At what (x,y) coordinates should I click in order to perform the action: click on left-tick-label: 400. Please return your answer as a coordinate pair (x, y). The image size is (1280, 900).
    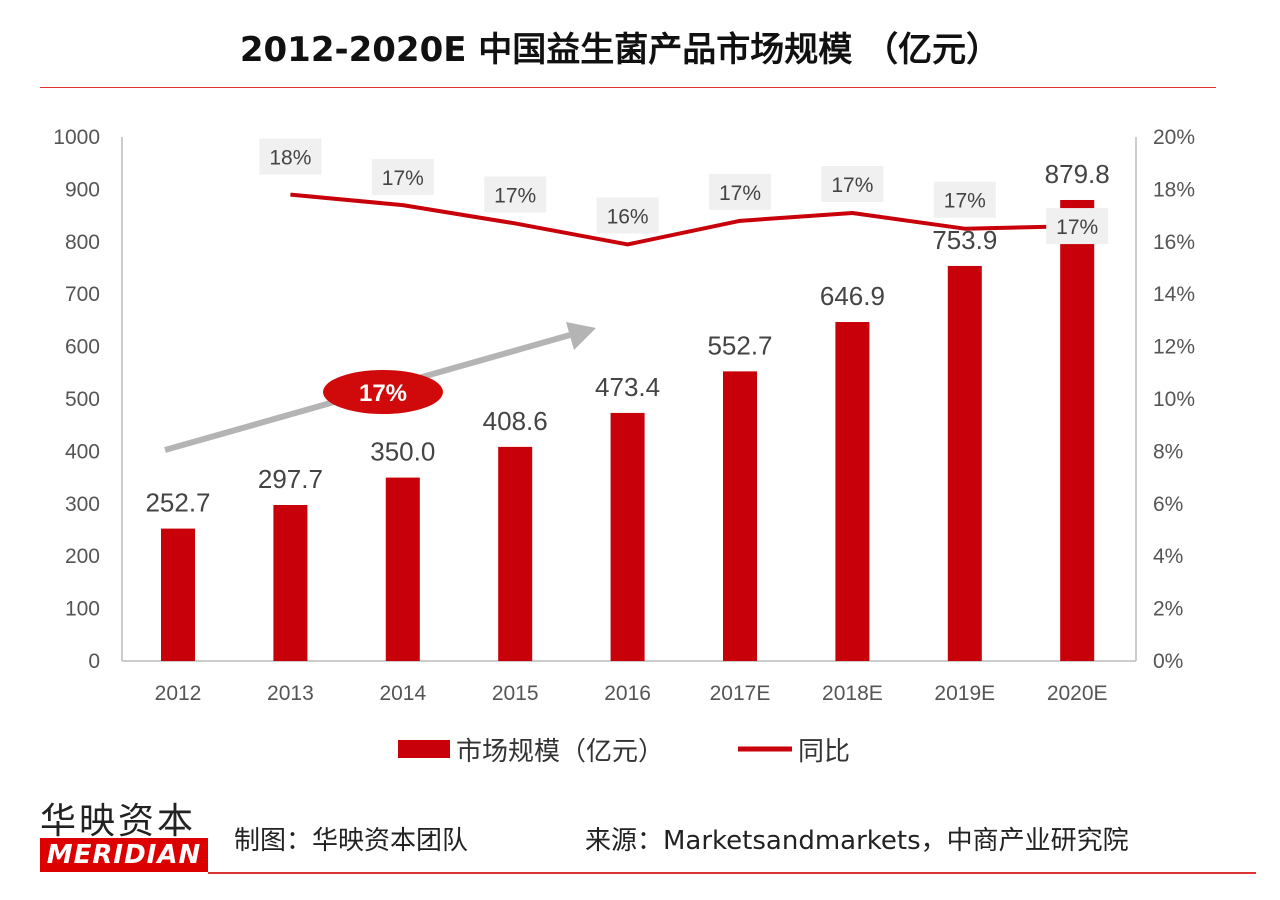
    Looking at the image, I should click on (82, 451).